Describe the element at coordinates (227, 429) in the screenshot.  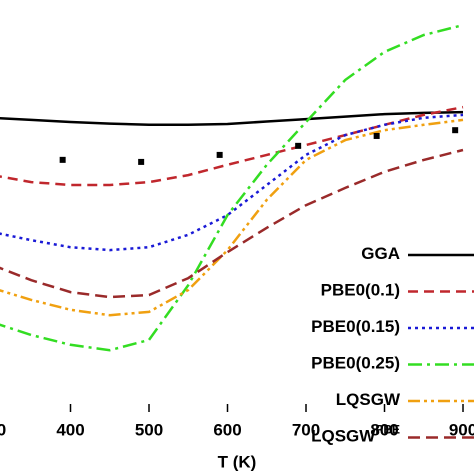
I see `x-tick-label: 600` at that location.